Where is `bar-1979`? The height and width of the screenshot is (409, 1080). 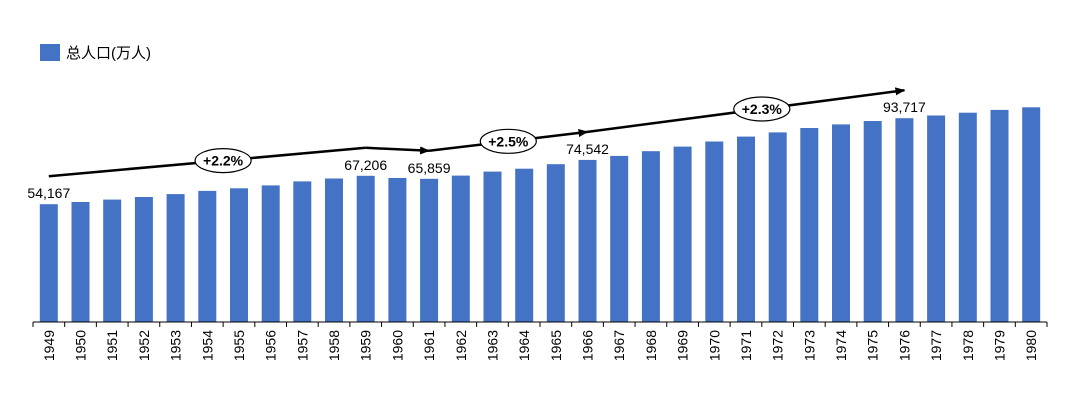
bar-1979 is located at coordinates (999, 216).